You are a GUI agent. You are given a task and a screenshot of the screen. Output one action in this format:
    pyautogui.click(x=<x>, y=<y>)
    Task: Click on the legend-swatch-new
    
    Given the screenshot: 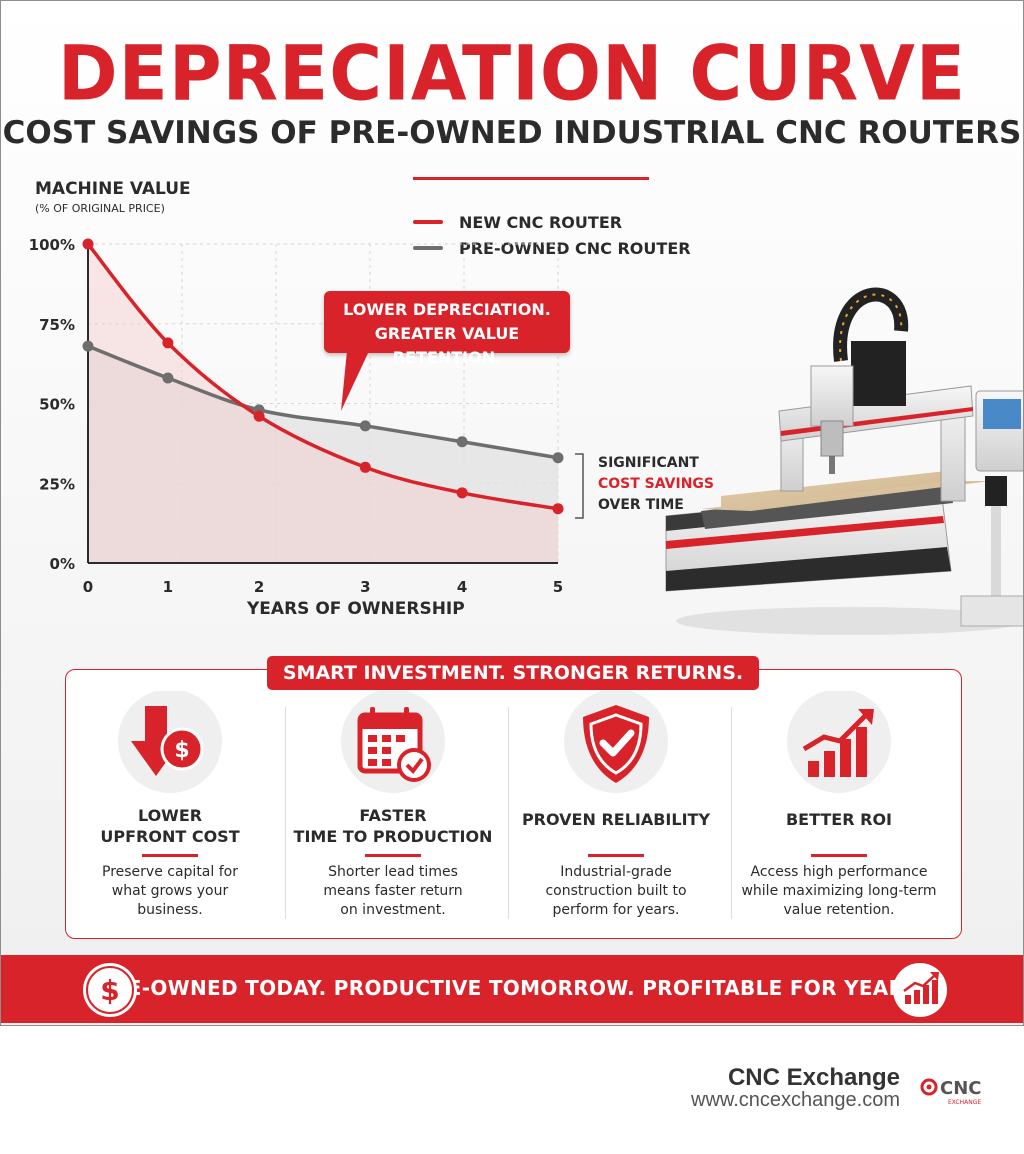 What is the action you would take?
    pyautogui.click(x=428, y=222)
    